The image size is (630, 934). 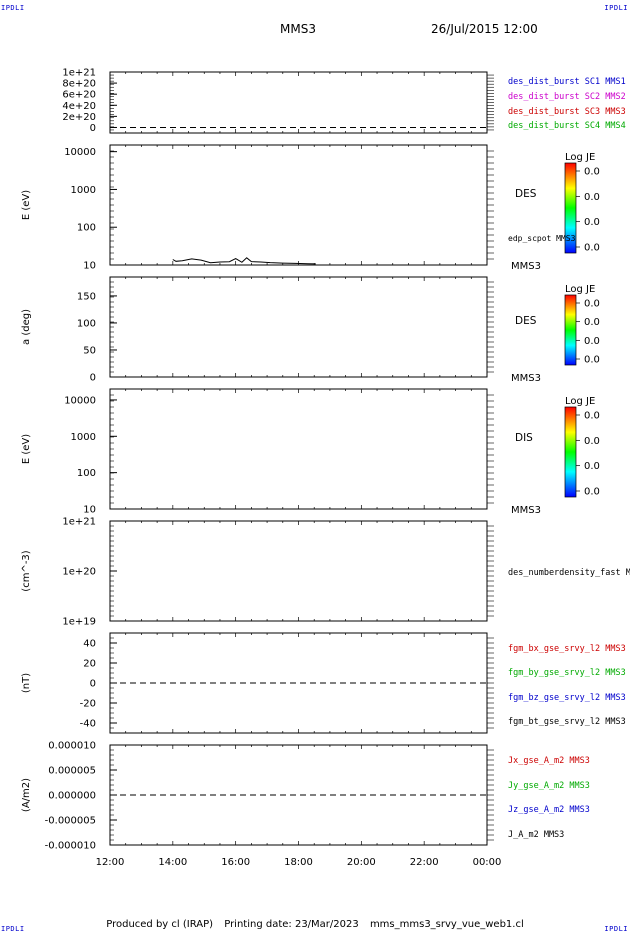 What do you see at coordinates (72, 771) in the screenshot?
I see `y-tick-label: 0.000005` at bounding box center [72, 771].